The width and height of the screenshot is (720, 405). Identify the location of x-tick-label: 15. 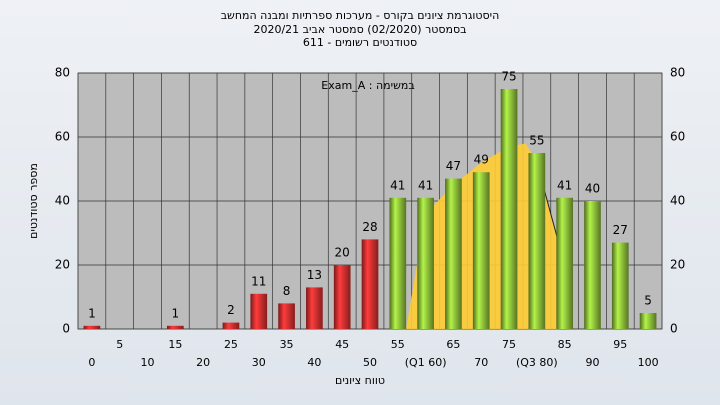
(175, 344).